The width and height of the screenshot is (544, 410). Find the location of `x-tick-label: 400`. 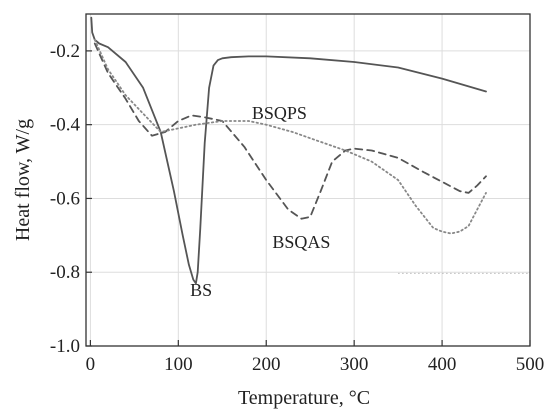

x-tick-label: 400 is located at coordinates (442, 364).